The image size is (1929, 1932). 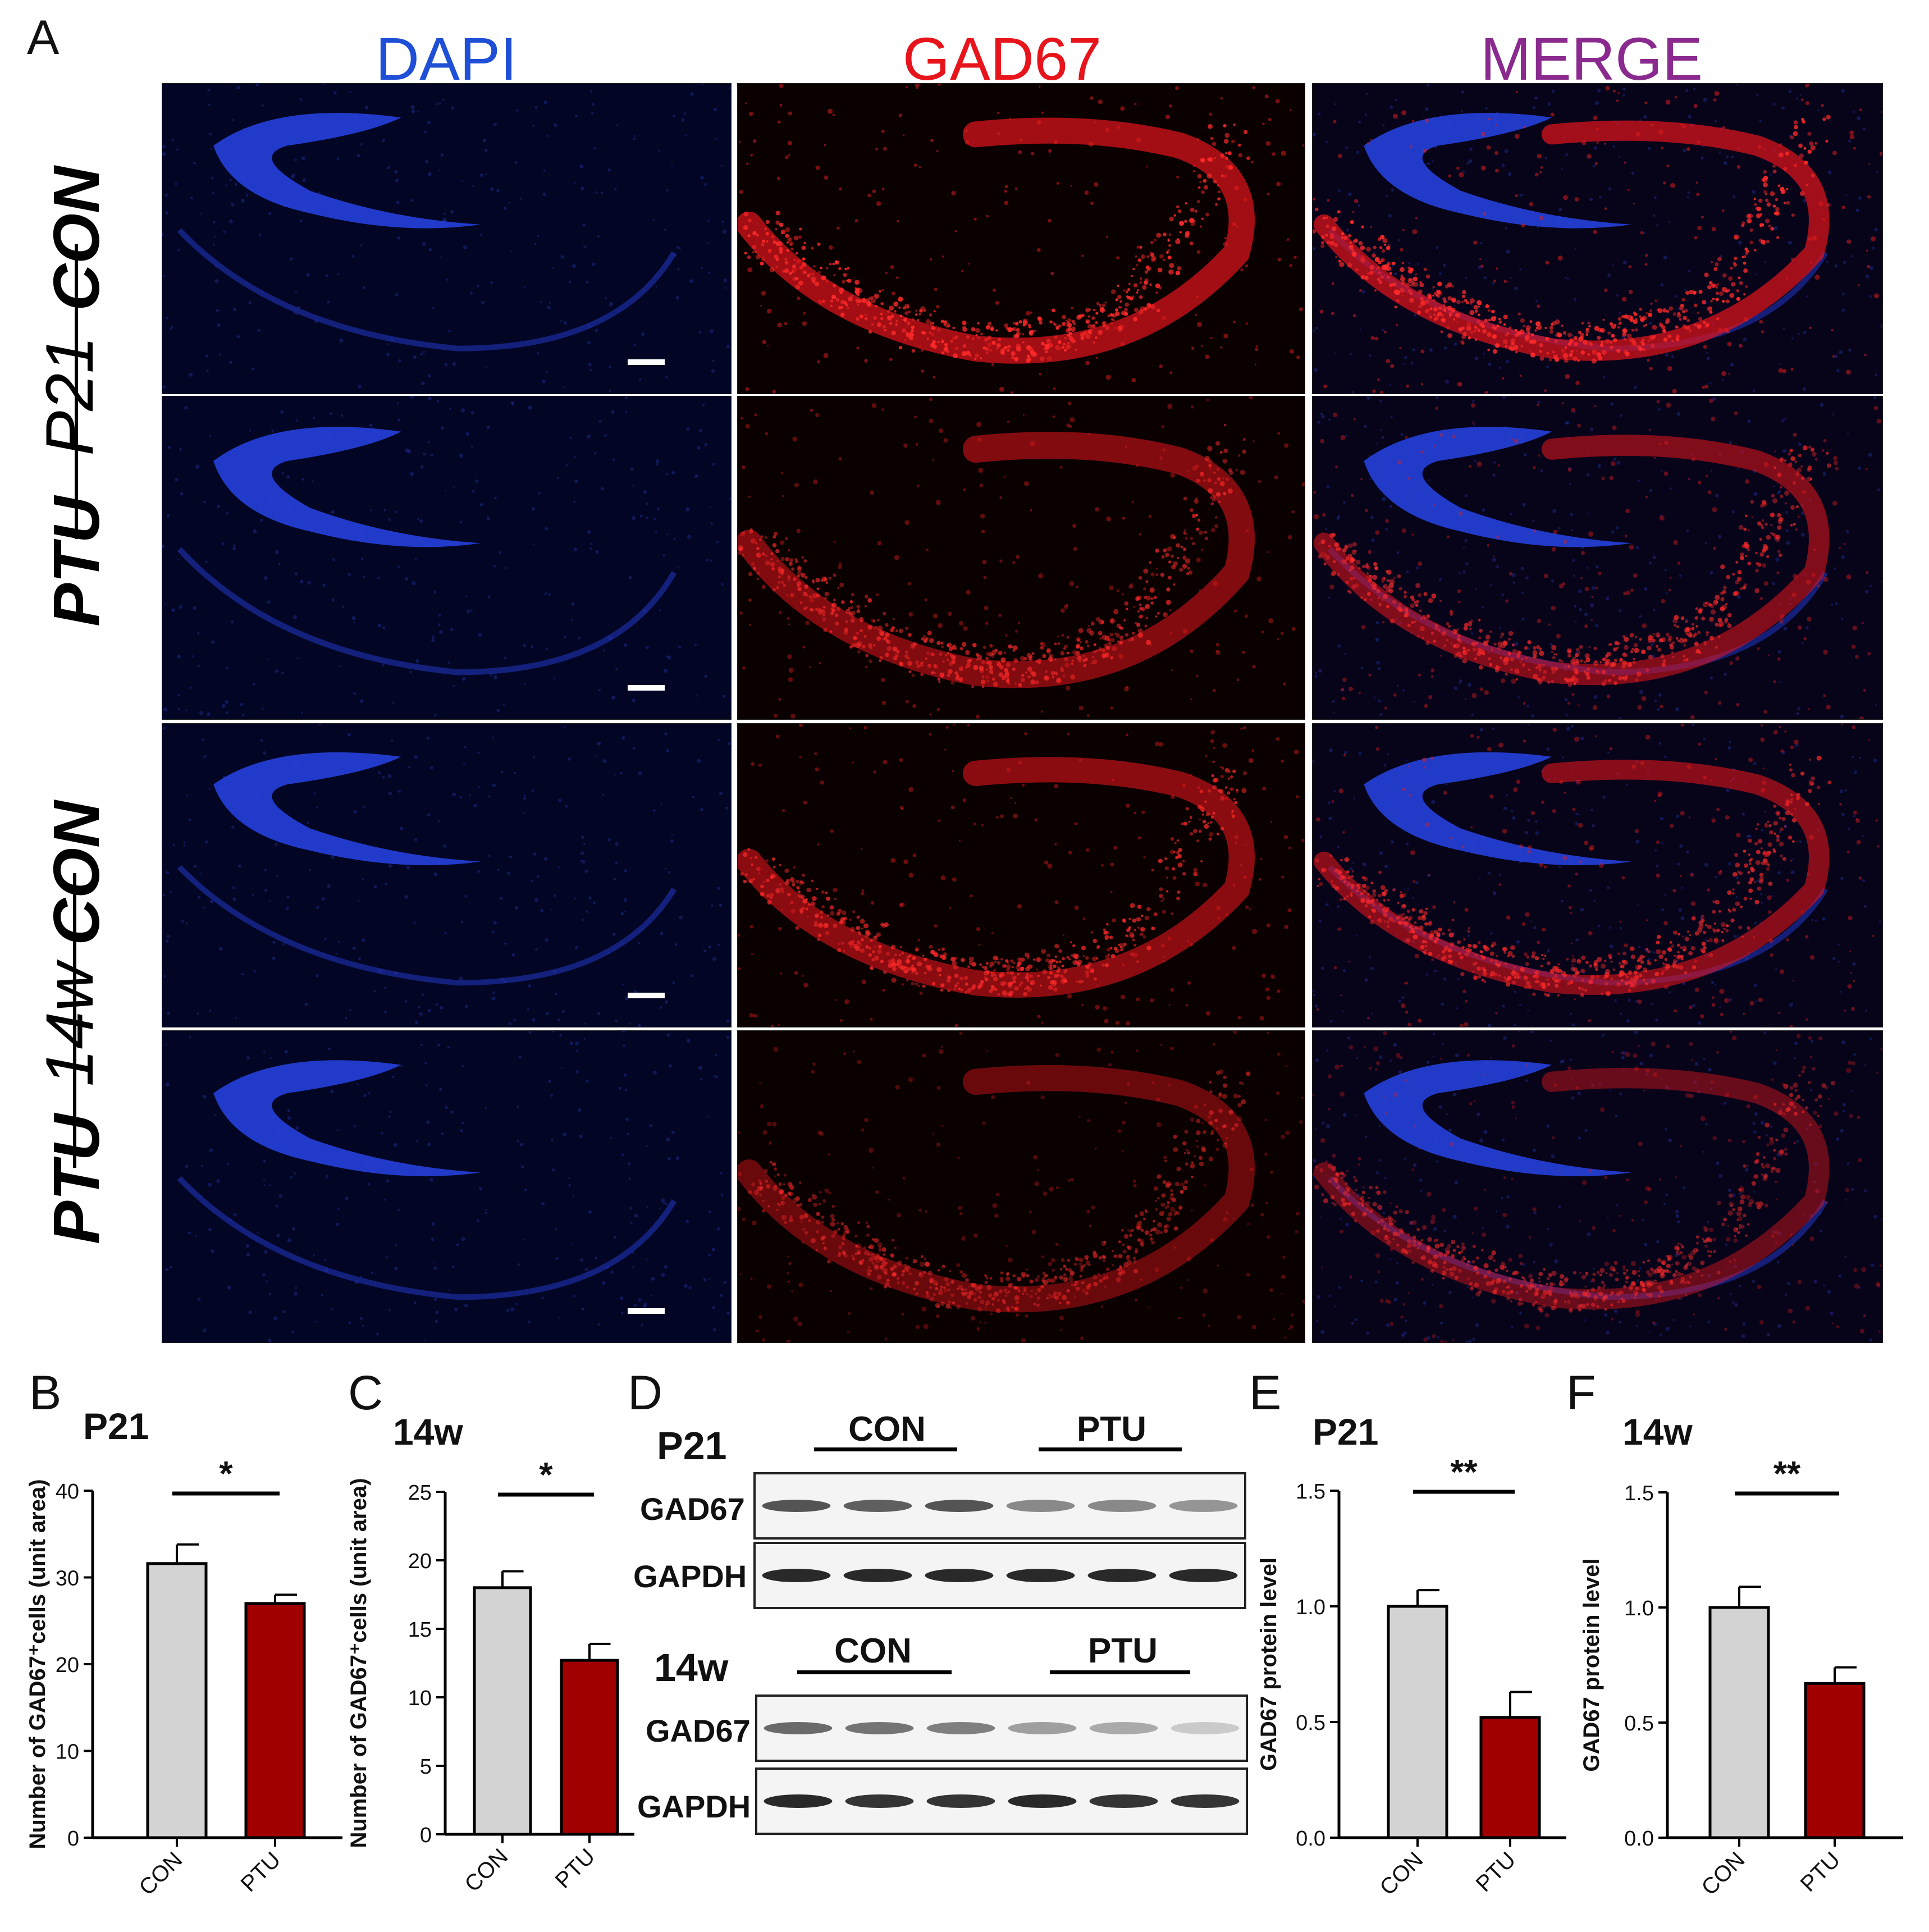 I want to click on blot-gapdh-p21, so click(x=999, y=1576).